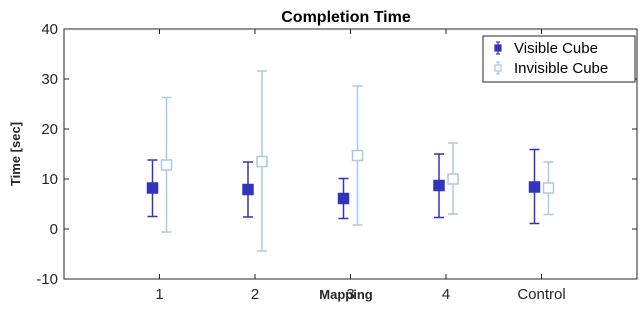 Image resolution: width=641 pixels, height=331 pixels. Describe the element at coordinates (446, 294) in the screenshot. I see `x-tick-label: 4` at that location.